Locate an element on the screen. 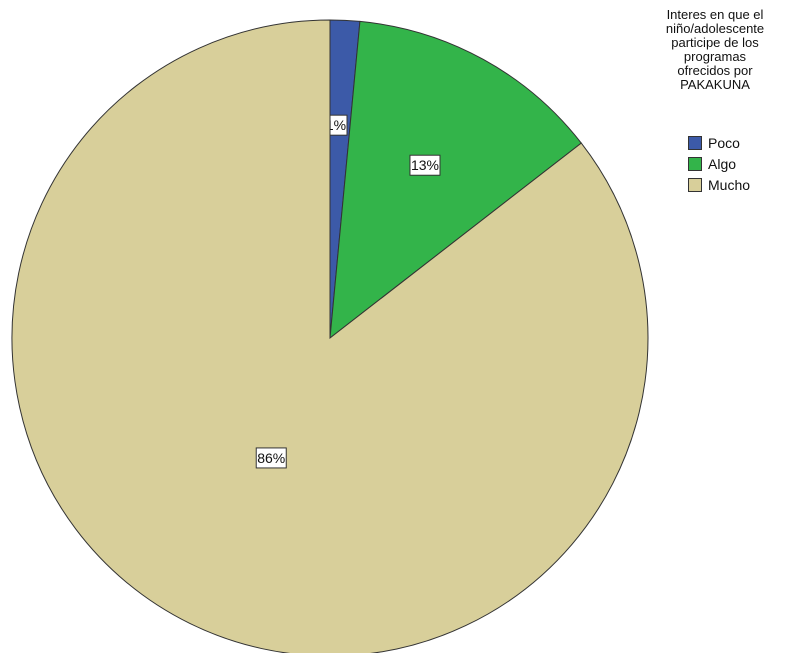 This screenshot has height=653, width=795. legend-label-poco: Poco is located at coordinates (724, 142).